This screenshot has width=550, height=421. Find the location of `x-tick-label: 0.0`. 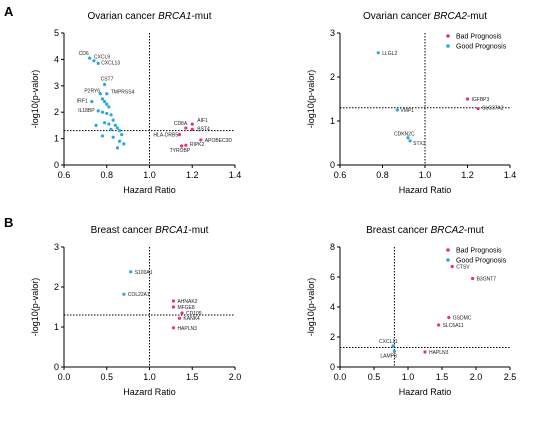

x-tick-label: 0.0 is located at coordinates (64, 377).